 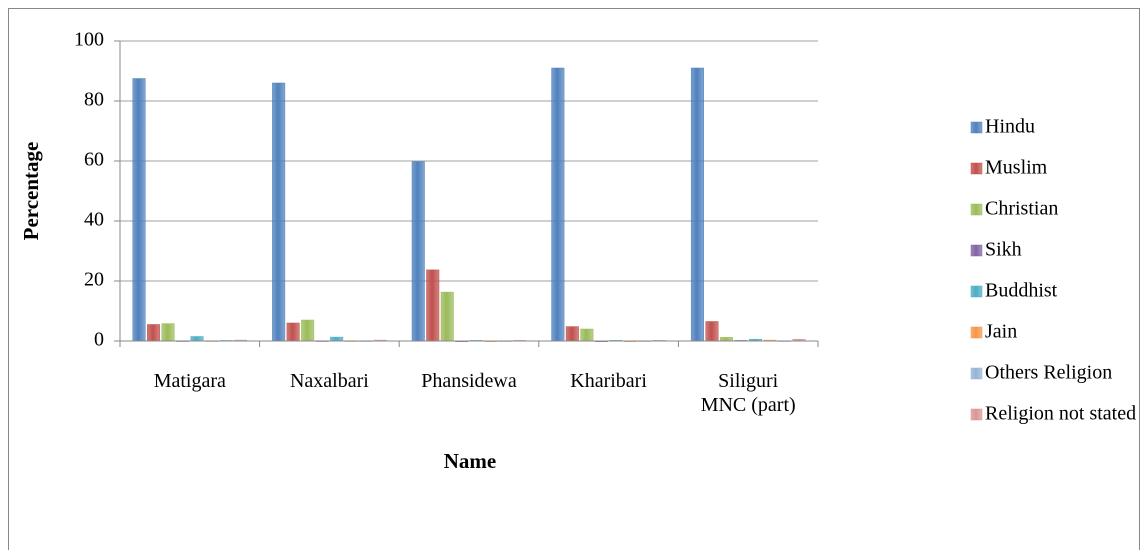 What do you see at coordinates (1010, 127) in the screenshot?
I see `legend-label: Hindu` at bounding box center [1010, 127].